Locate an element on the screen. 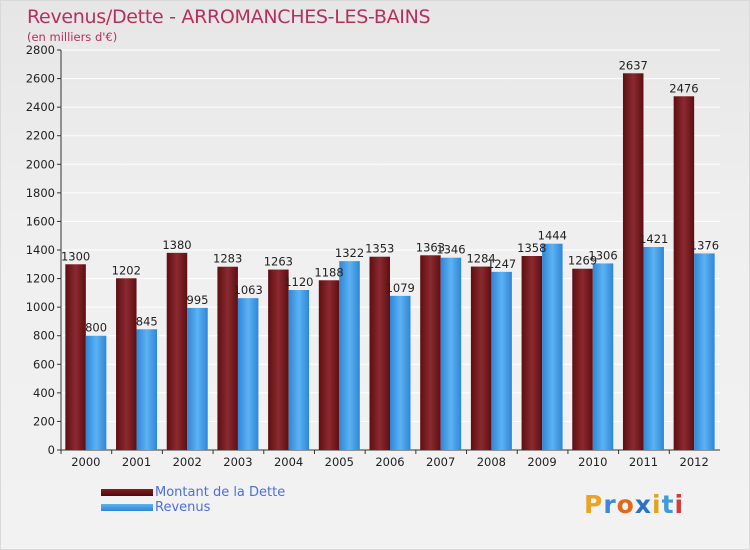 The height and width of the screenshot is (550, 750). x-tick-label: 2010 is located at coordinates (592, 462).